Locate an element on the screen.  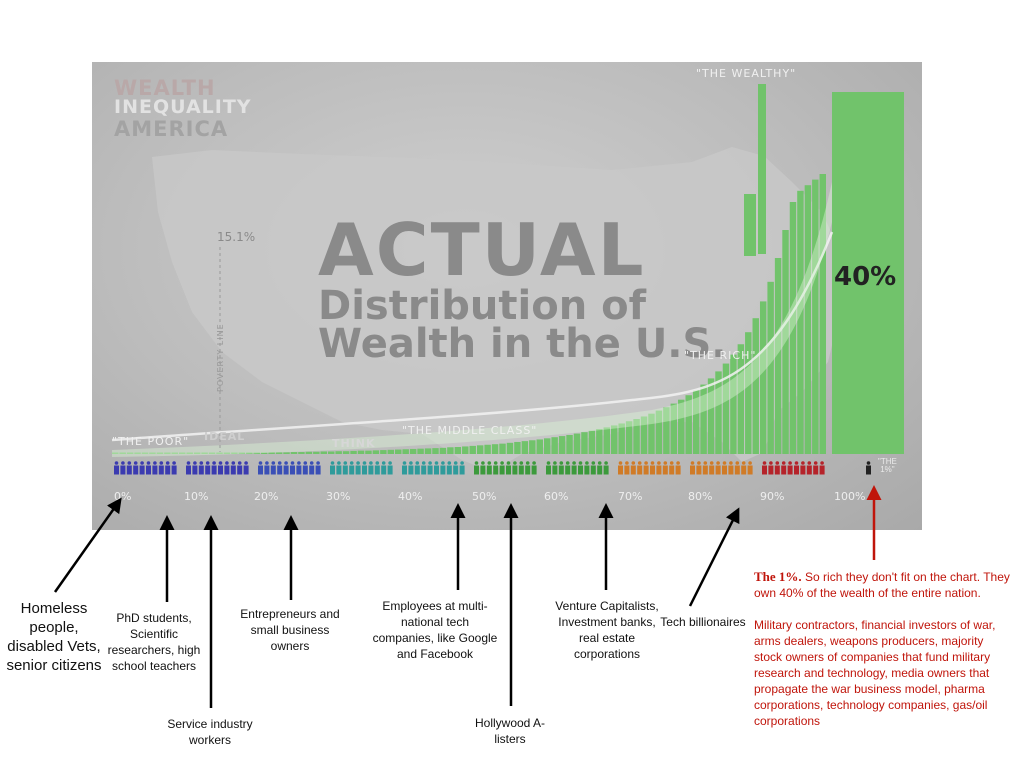
one-percent-note-title: The 1%. is located at coordinates (778, 576).